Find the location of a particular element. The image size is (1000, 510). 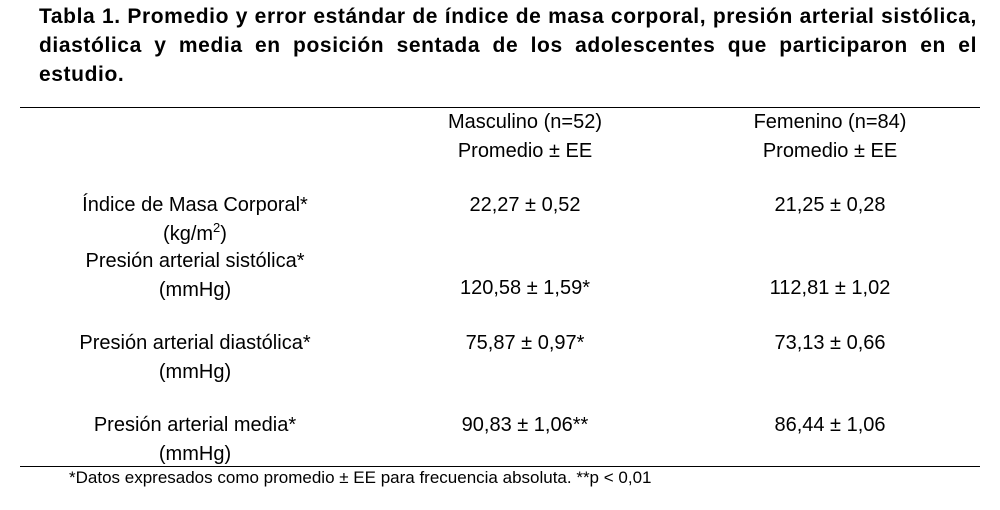

header-masculino-group: Masculino (n=52) is located at coordinates (525, 122).